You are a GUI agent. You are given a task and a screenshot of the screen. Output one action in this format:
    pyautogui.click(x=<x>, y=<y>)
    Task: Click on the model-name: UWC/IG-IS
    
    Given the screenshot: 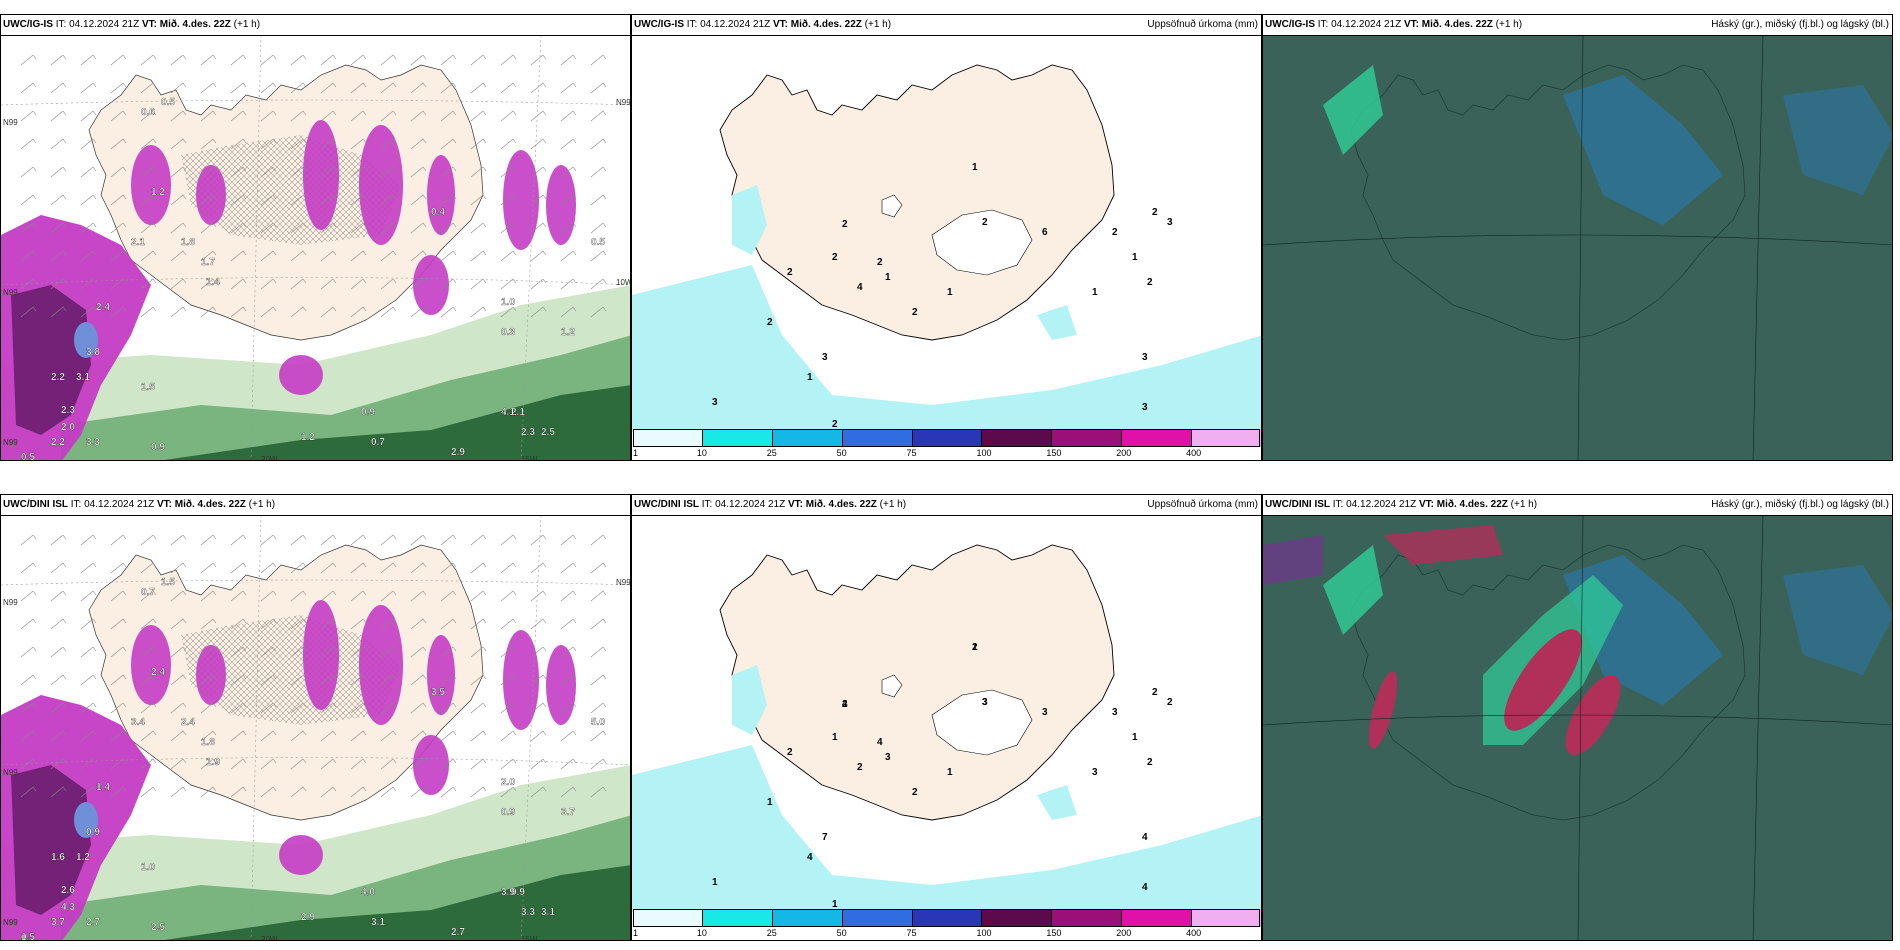 What is the action you would take?
    pyautogui.click(x=659, y=24)
    